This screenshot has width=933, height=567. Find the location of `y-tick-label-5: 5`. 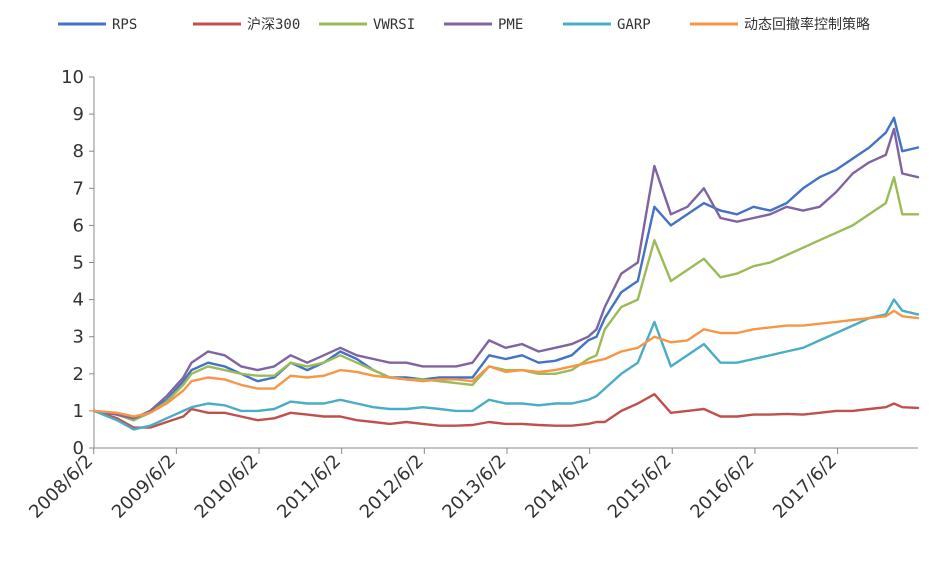

y-tick-label-5: 5 is located at coordinates (78, 263).